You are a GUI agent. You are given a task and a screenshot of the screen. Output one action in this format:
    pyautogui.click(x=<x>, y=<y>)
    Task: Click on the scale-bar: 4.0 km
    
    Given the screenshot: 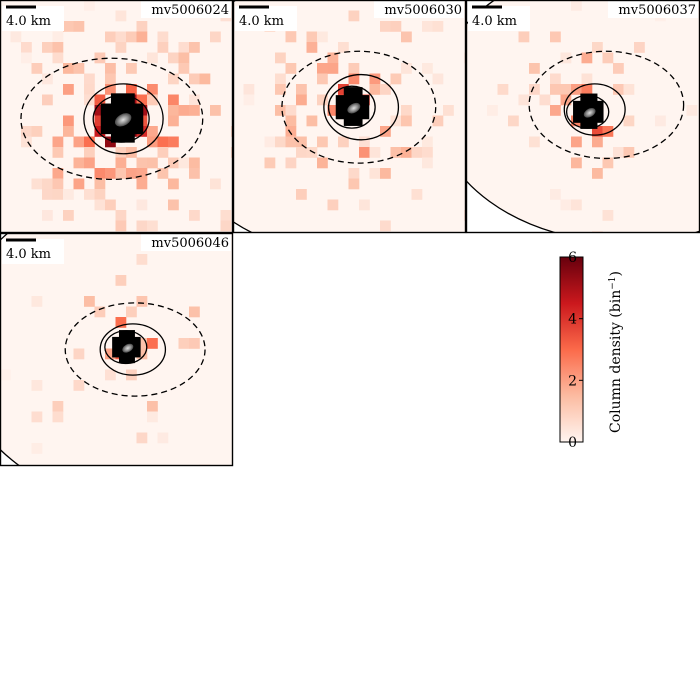 What is the action you would take?
    pyautogui.click(x=499, y=18)
    